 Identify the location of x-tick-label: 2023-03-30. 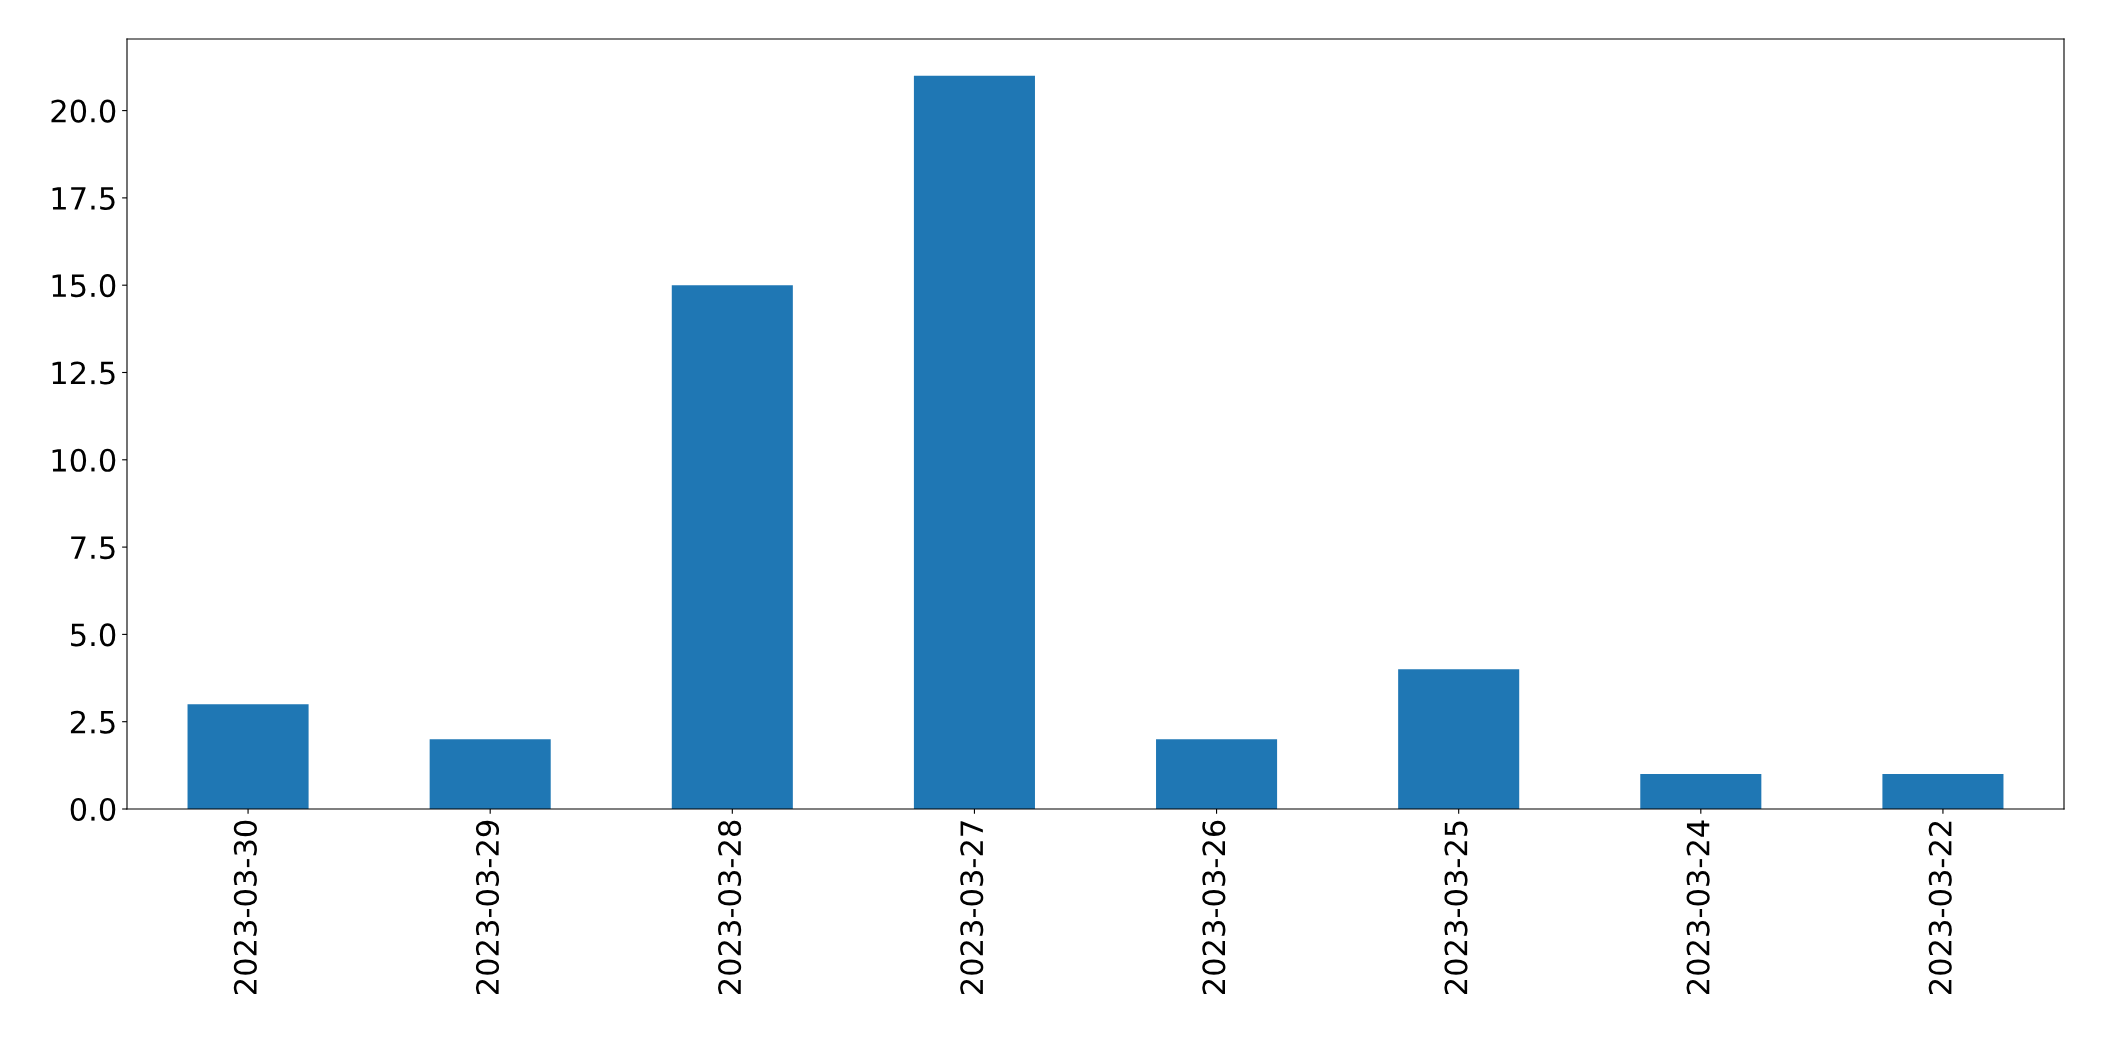
(245, 907).